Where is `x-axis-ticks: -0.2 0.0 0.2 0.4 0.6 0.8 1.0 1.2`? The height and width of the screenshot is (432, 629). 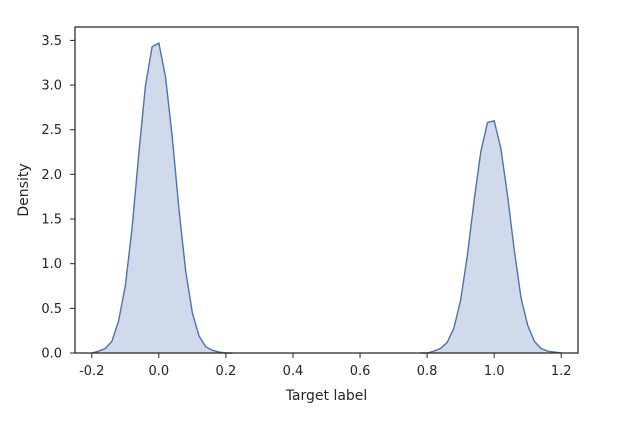 x-axis-ticks: -0.2 0.0 0.2 0.4 0.6 0.8 1.0 1.2 is located at coordinates (325, 366).